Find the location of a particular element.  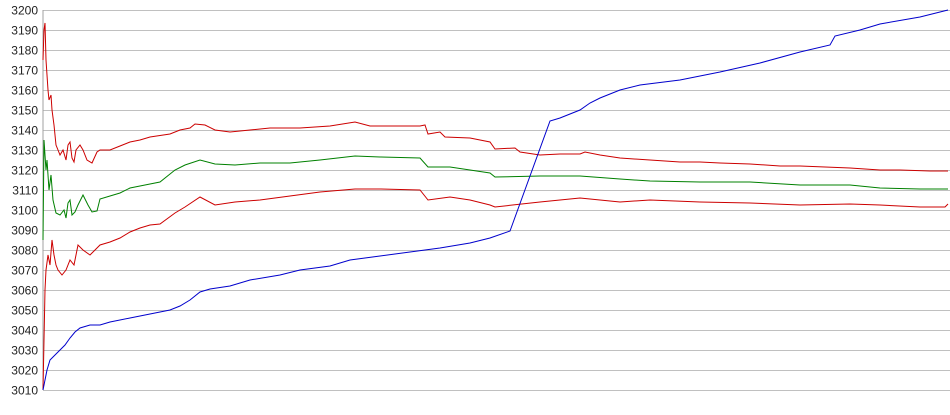

y-tick-label: 3180 is located at coordinates (24, 51).